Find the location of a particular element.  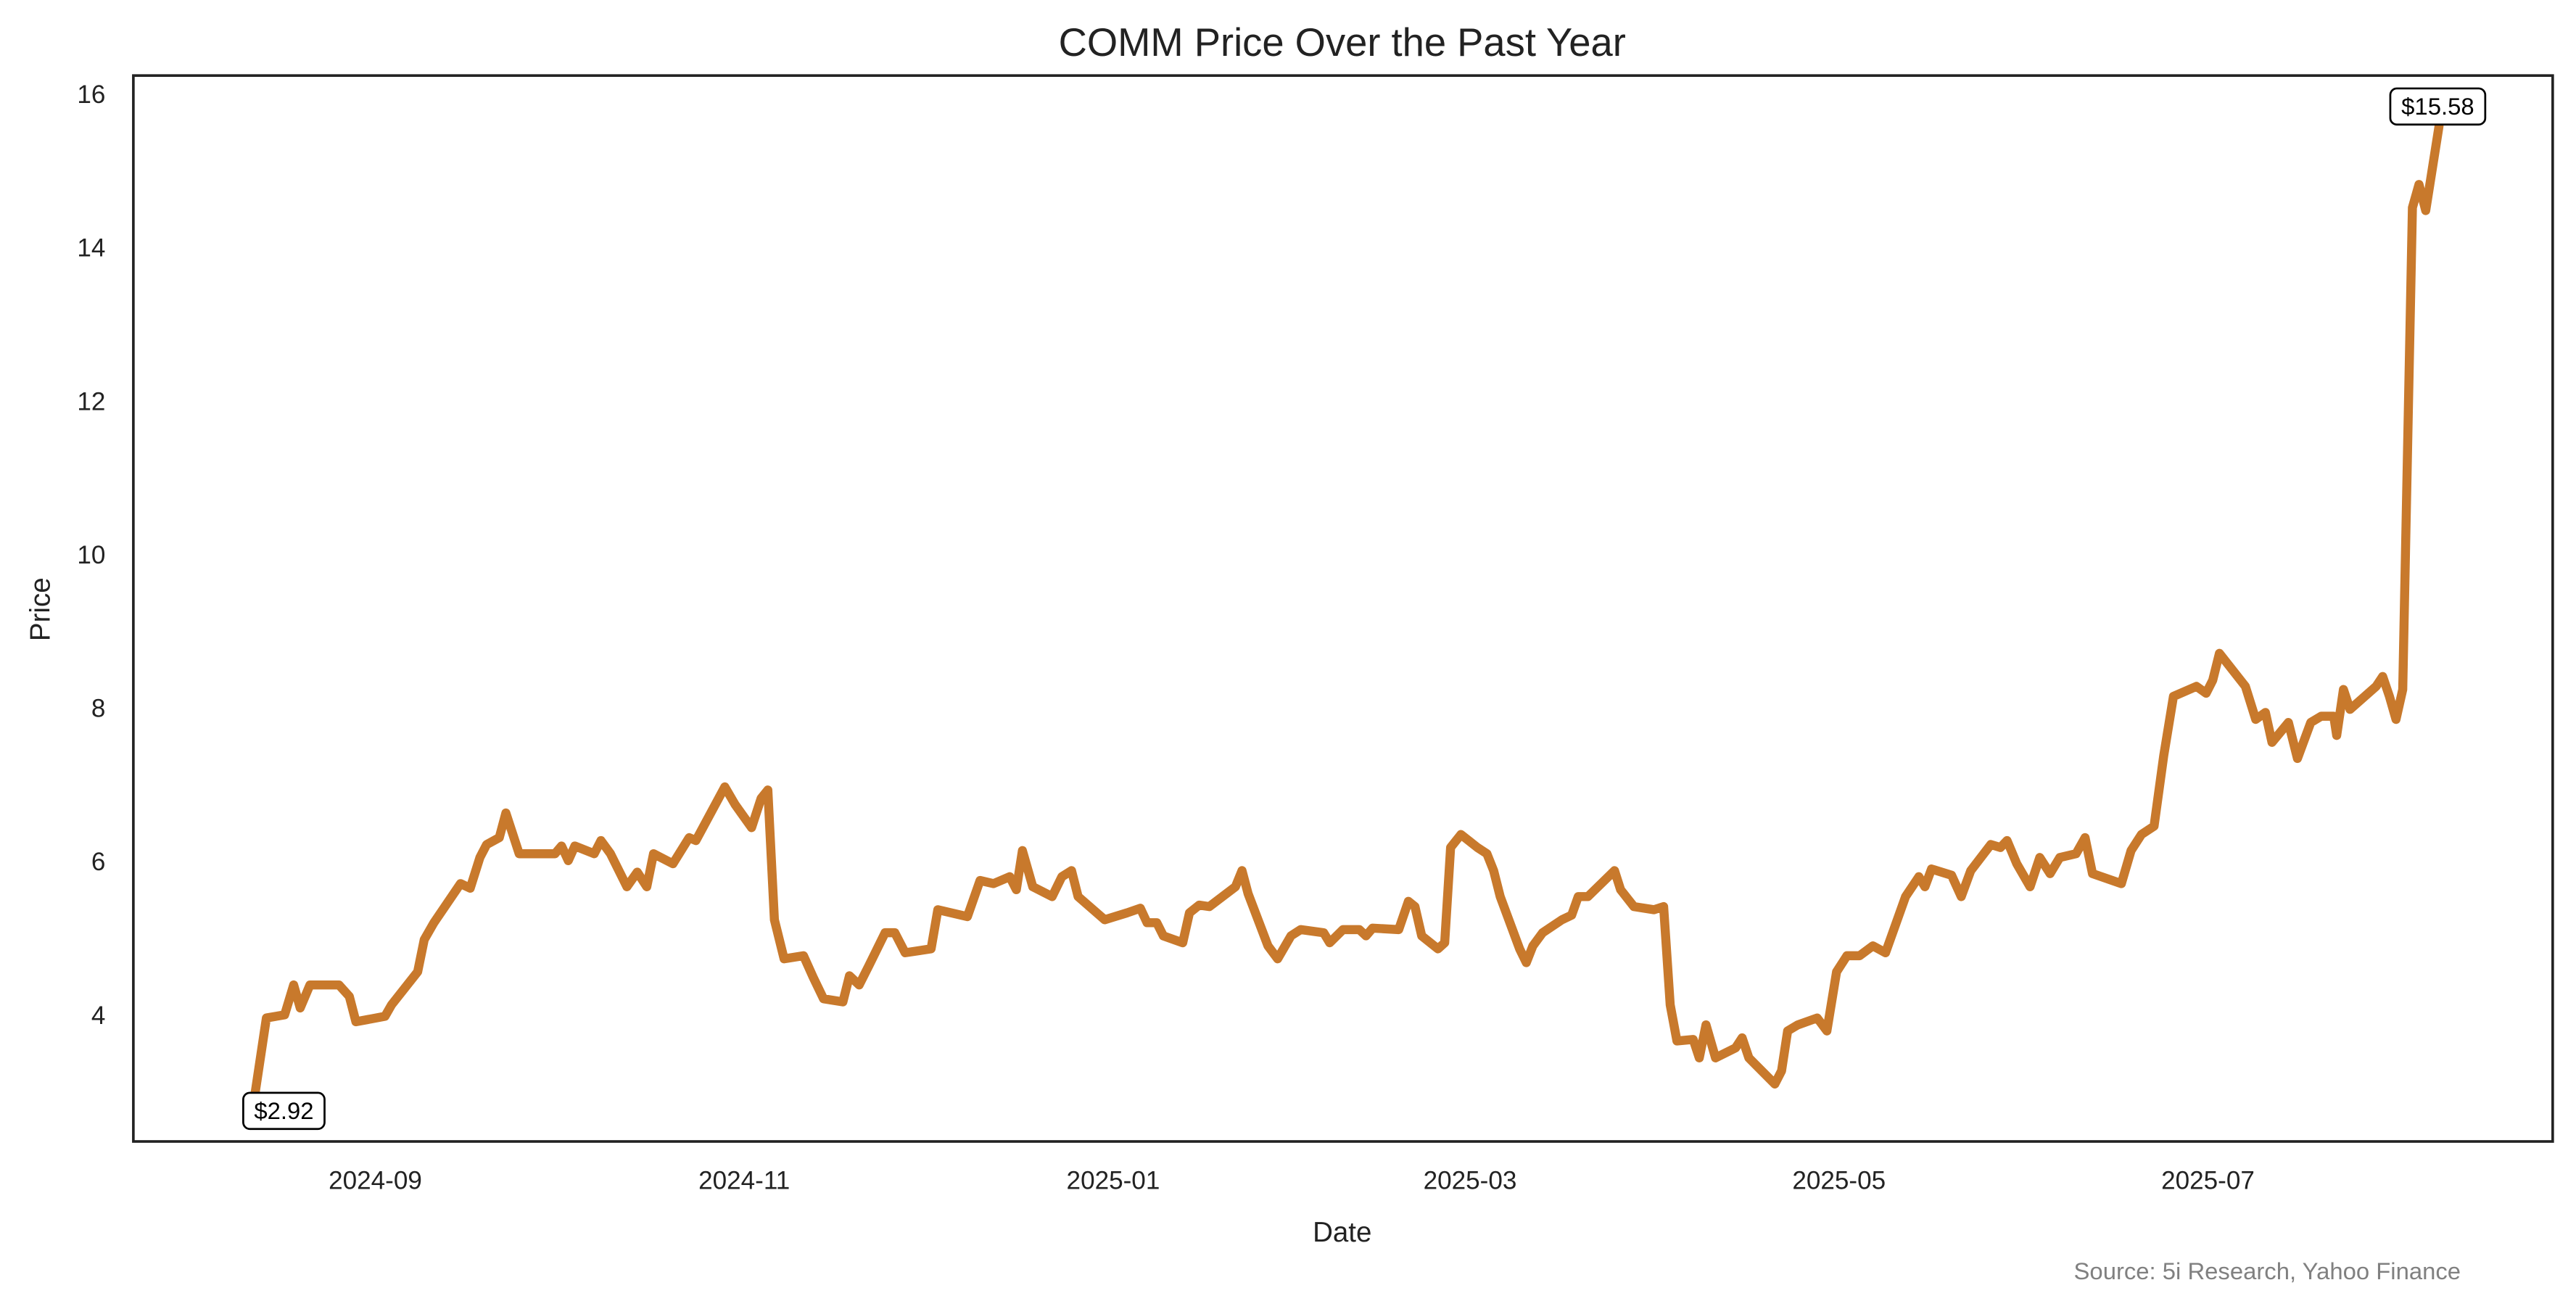

price-annotation: $15.58 is located at coordinates (2438, 106).